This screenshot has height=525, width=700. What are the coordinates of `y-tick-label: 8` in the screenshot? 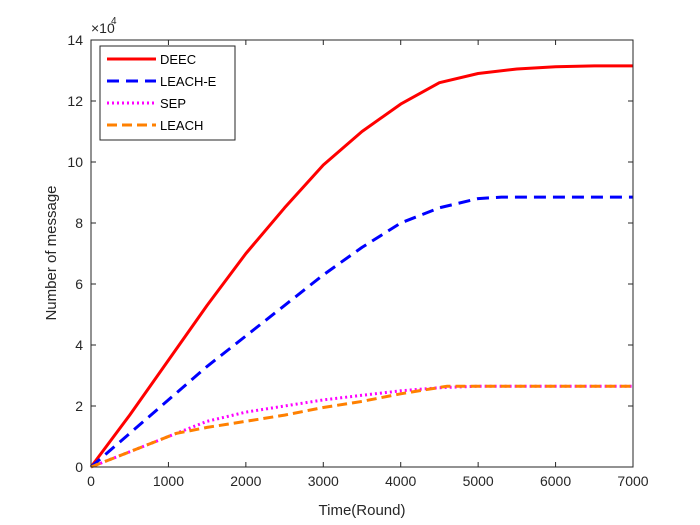 It's located at (79, 223).